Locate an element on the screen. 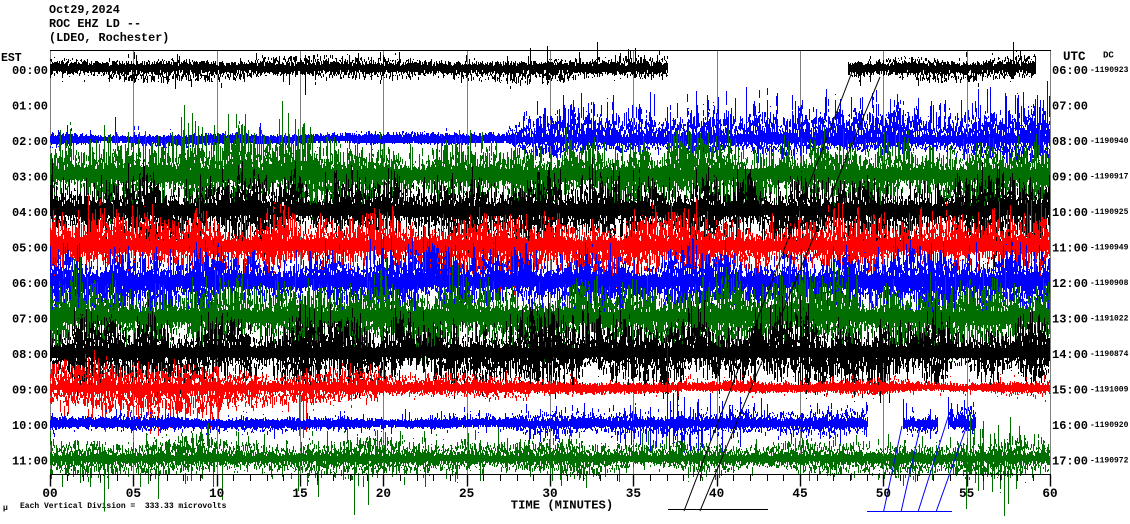 This screenshot has height=524, width=1130. svg-text: 15:00 is located at coordinates (1070, 390).